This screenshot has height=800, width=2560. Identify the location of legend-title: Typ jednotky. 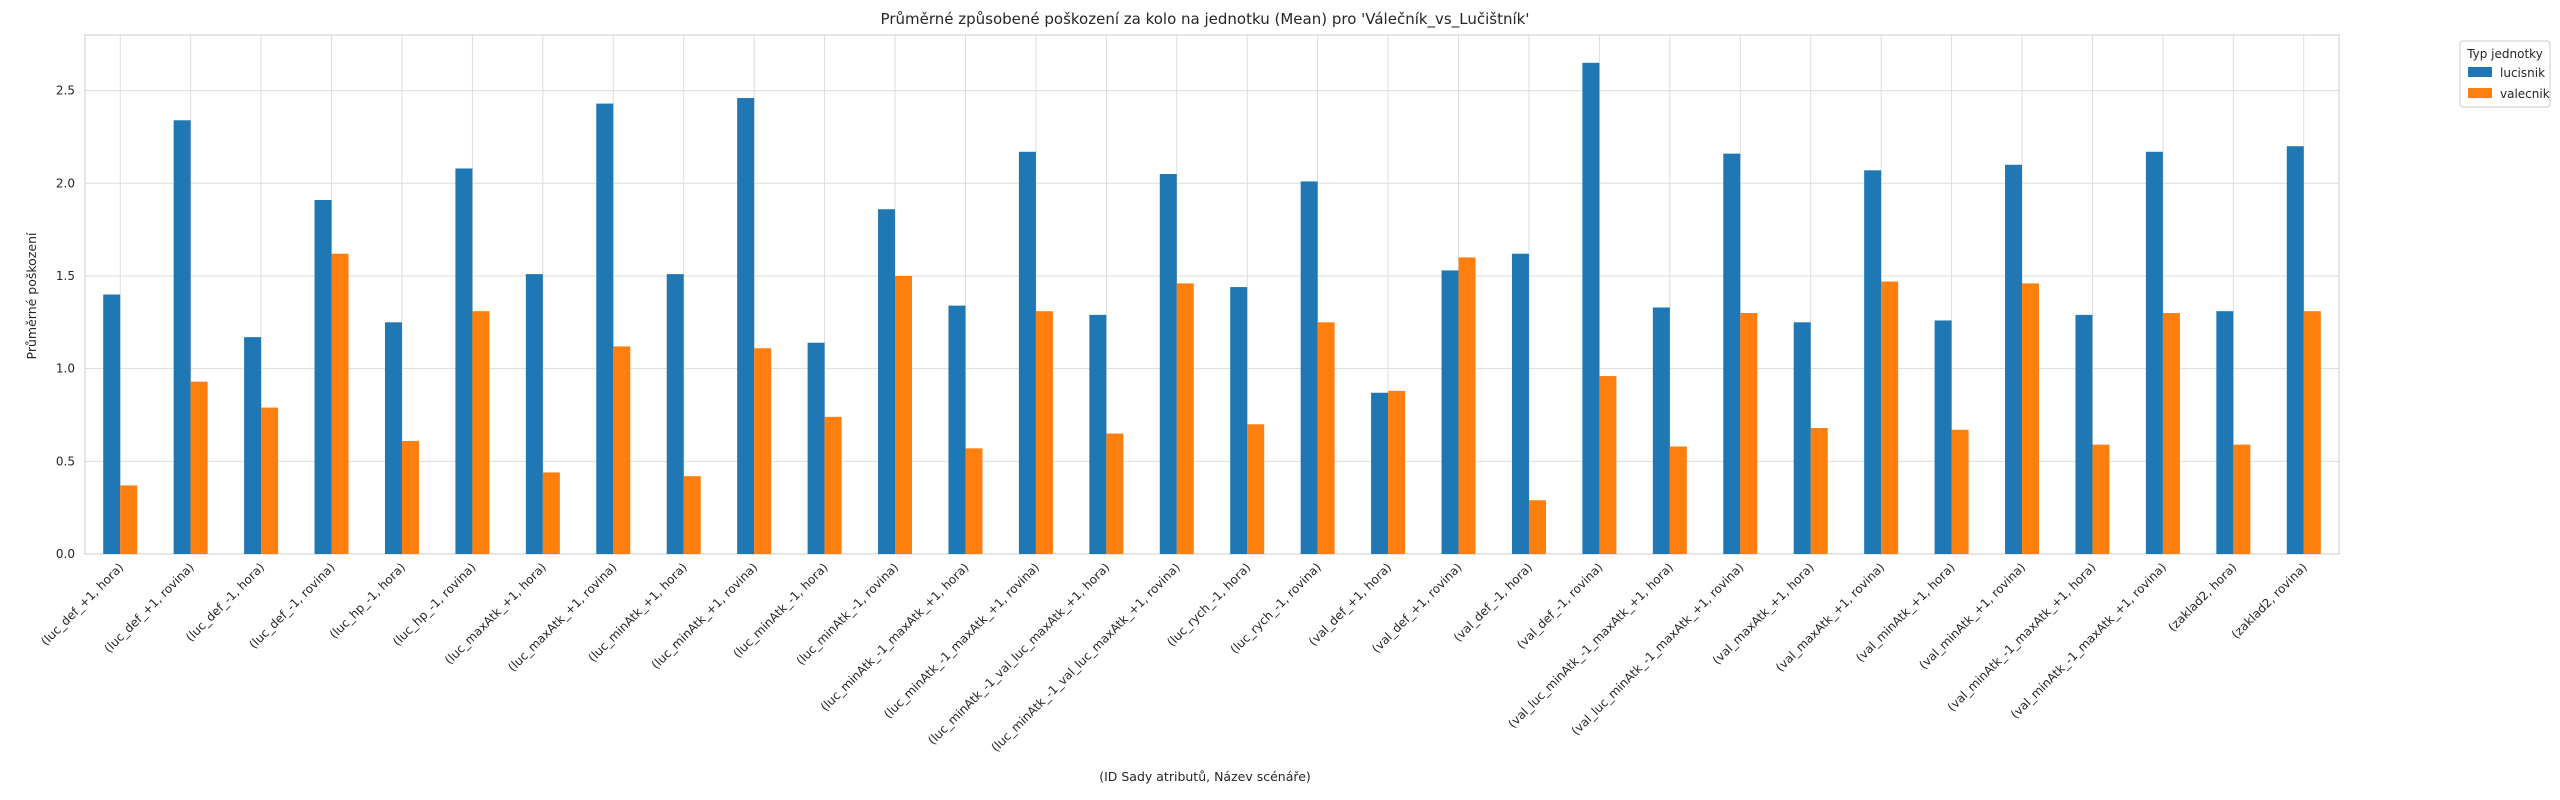
(2504, 54).